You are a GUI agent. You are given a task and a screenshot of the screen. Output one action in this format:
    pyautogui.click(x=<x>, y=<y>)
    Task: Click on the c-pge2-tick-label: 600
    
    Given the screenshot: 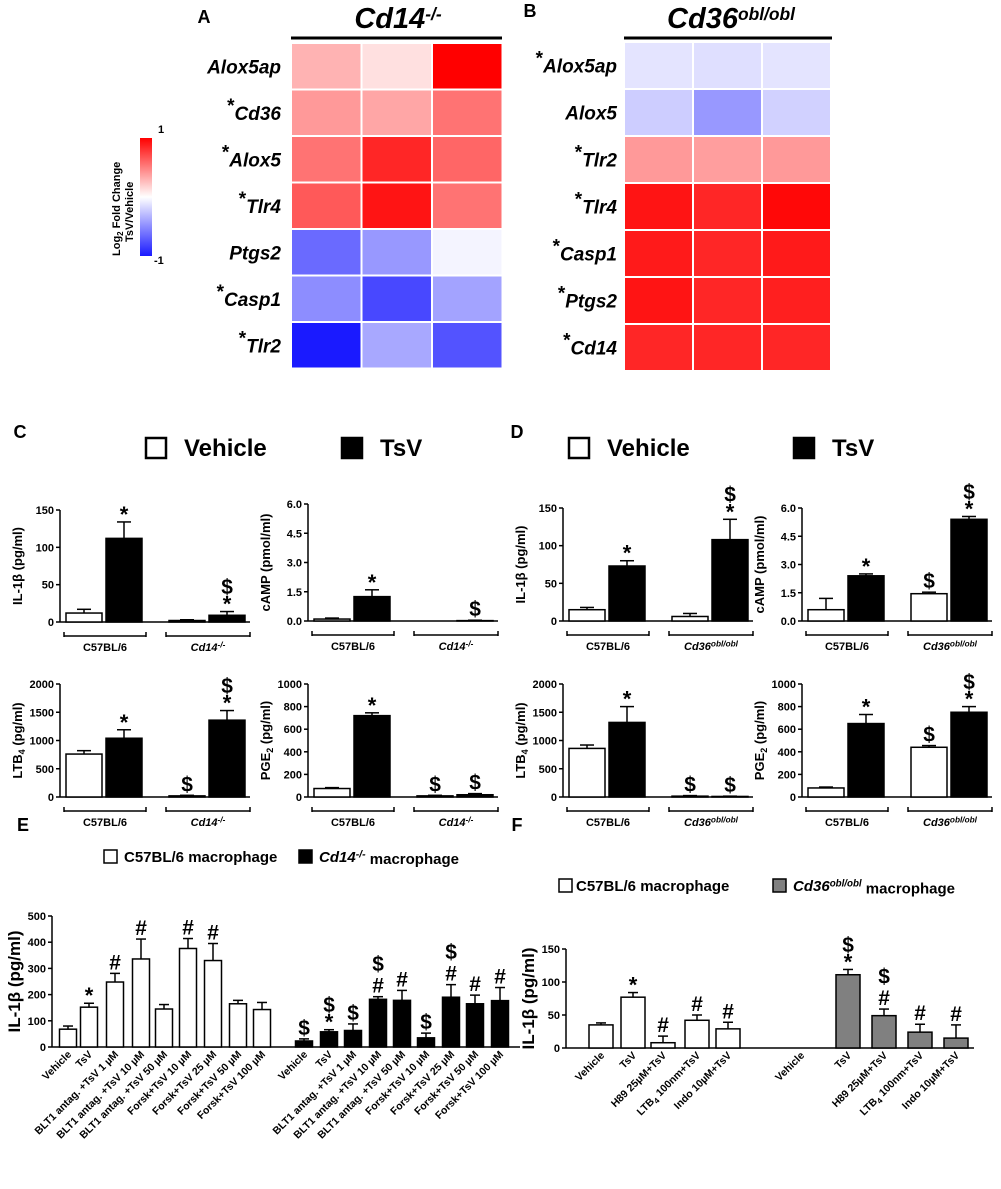 What is the action you would take?
    pyautogui.click(x=293, y=730)
    